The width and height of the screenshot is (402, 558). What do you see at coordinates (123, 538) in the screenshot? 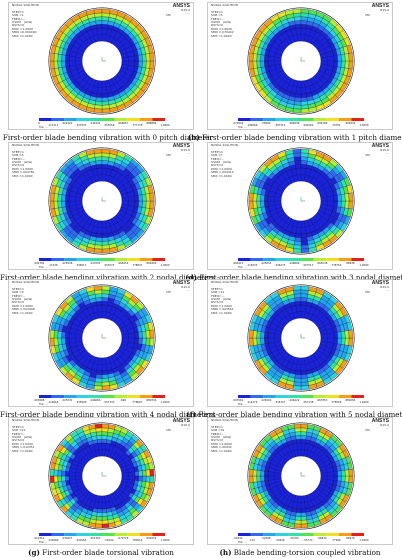
I see `legend-tick-label: .670778` at bounding box center [123, 538].